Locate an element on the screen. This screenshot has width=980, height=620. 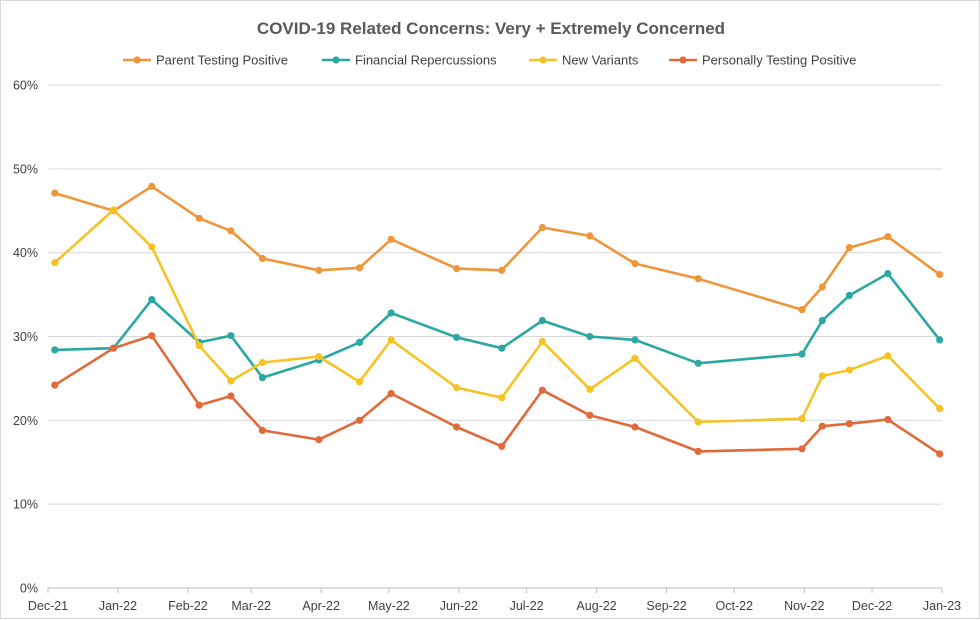
x-tick-label: Oct-22 is located at coordinates (735, 606).